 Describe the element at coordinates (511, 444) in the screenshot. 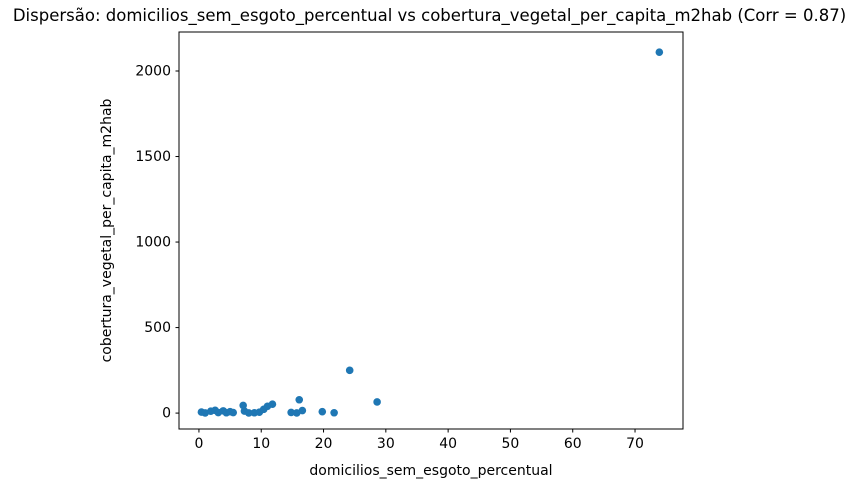

I see `x-tick-label: 50` at that location.